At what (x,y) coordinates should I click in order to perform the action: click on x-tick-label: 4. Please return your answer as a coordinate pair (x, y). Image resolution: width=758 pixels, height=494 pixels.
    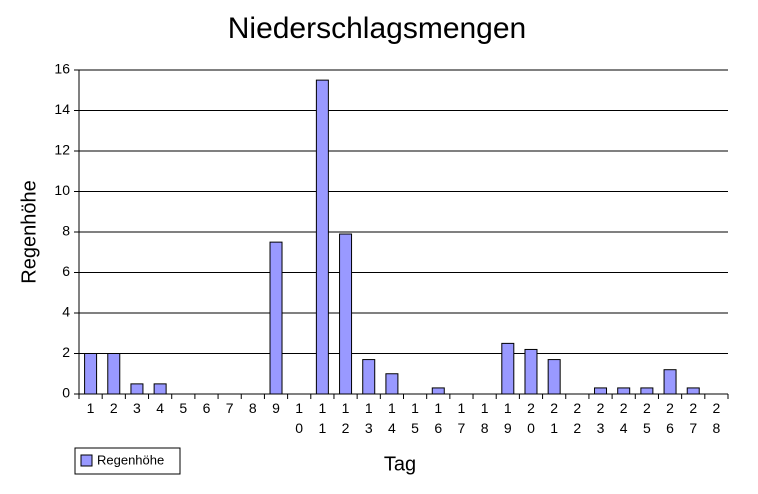
    Looking at the image, I should click on (160, 408).